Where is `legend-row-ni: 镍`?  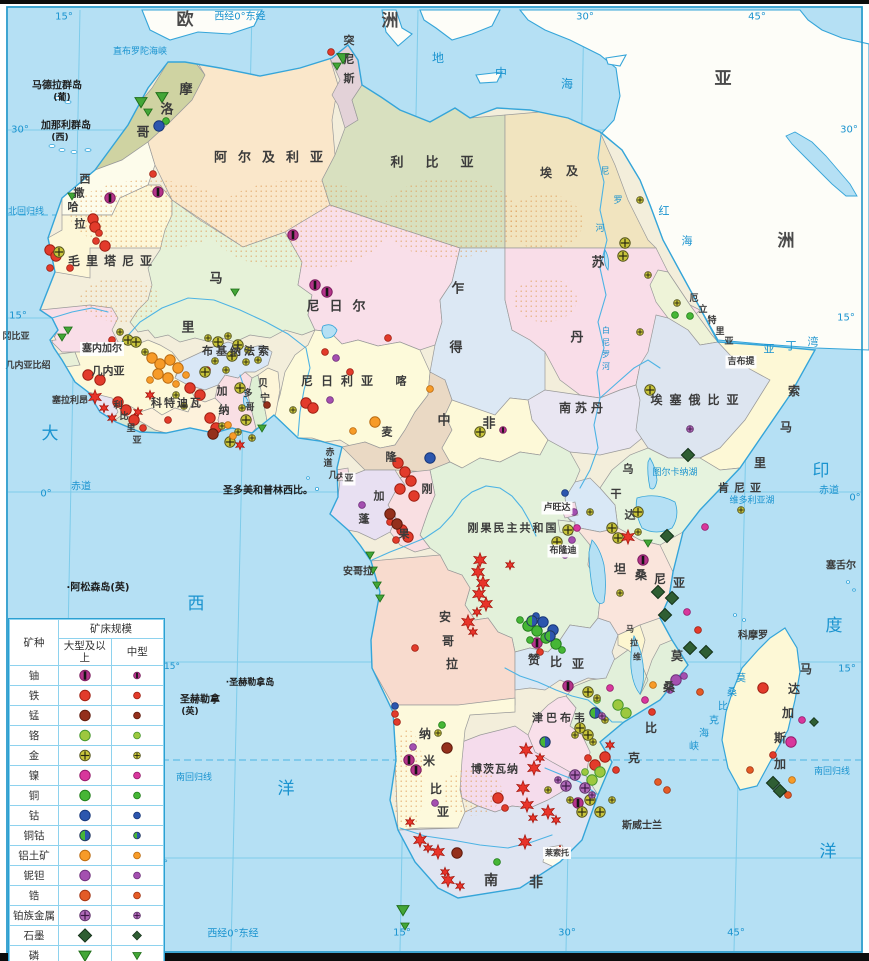
legend-row-ni: 镍 is located at coordinates (86, 776).